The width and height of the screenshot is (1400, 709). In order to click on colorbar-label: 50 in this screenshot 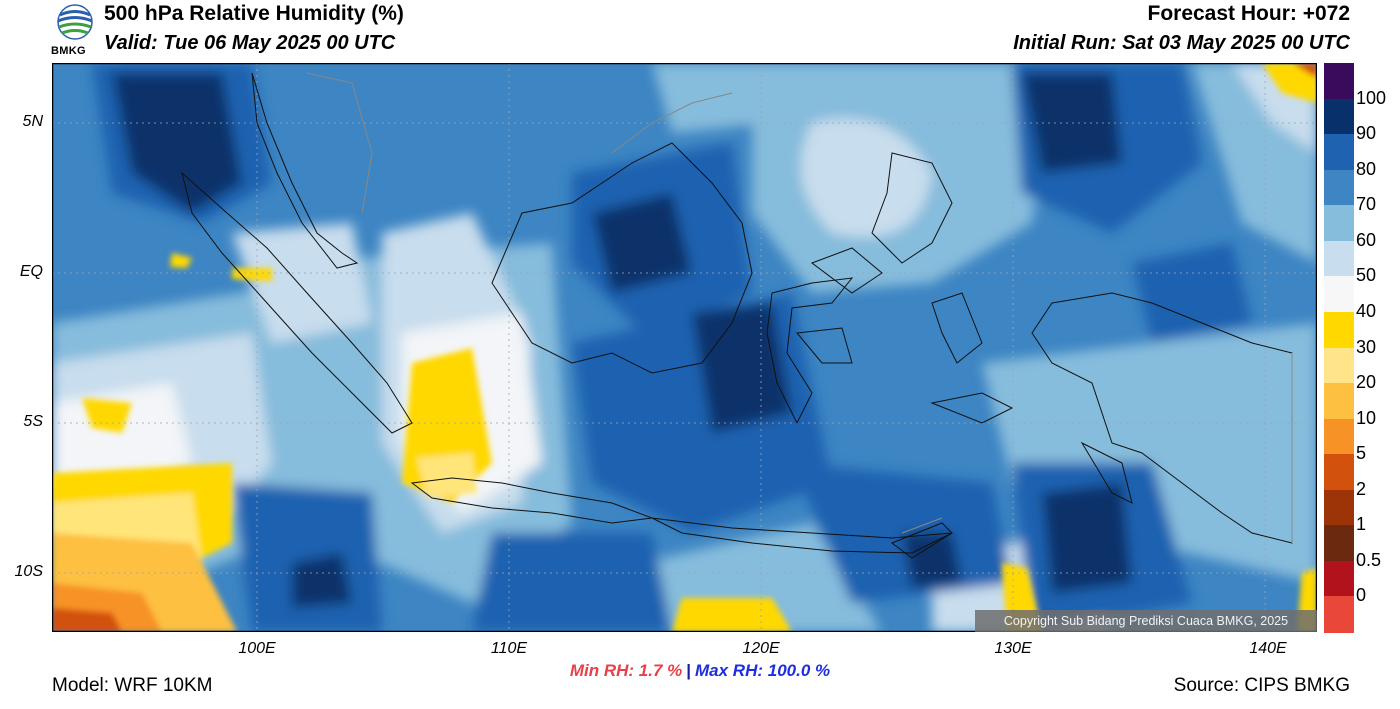, I will do `click(1366, 275)`.